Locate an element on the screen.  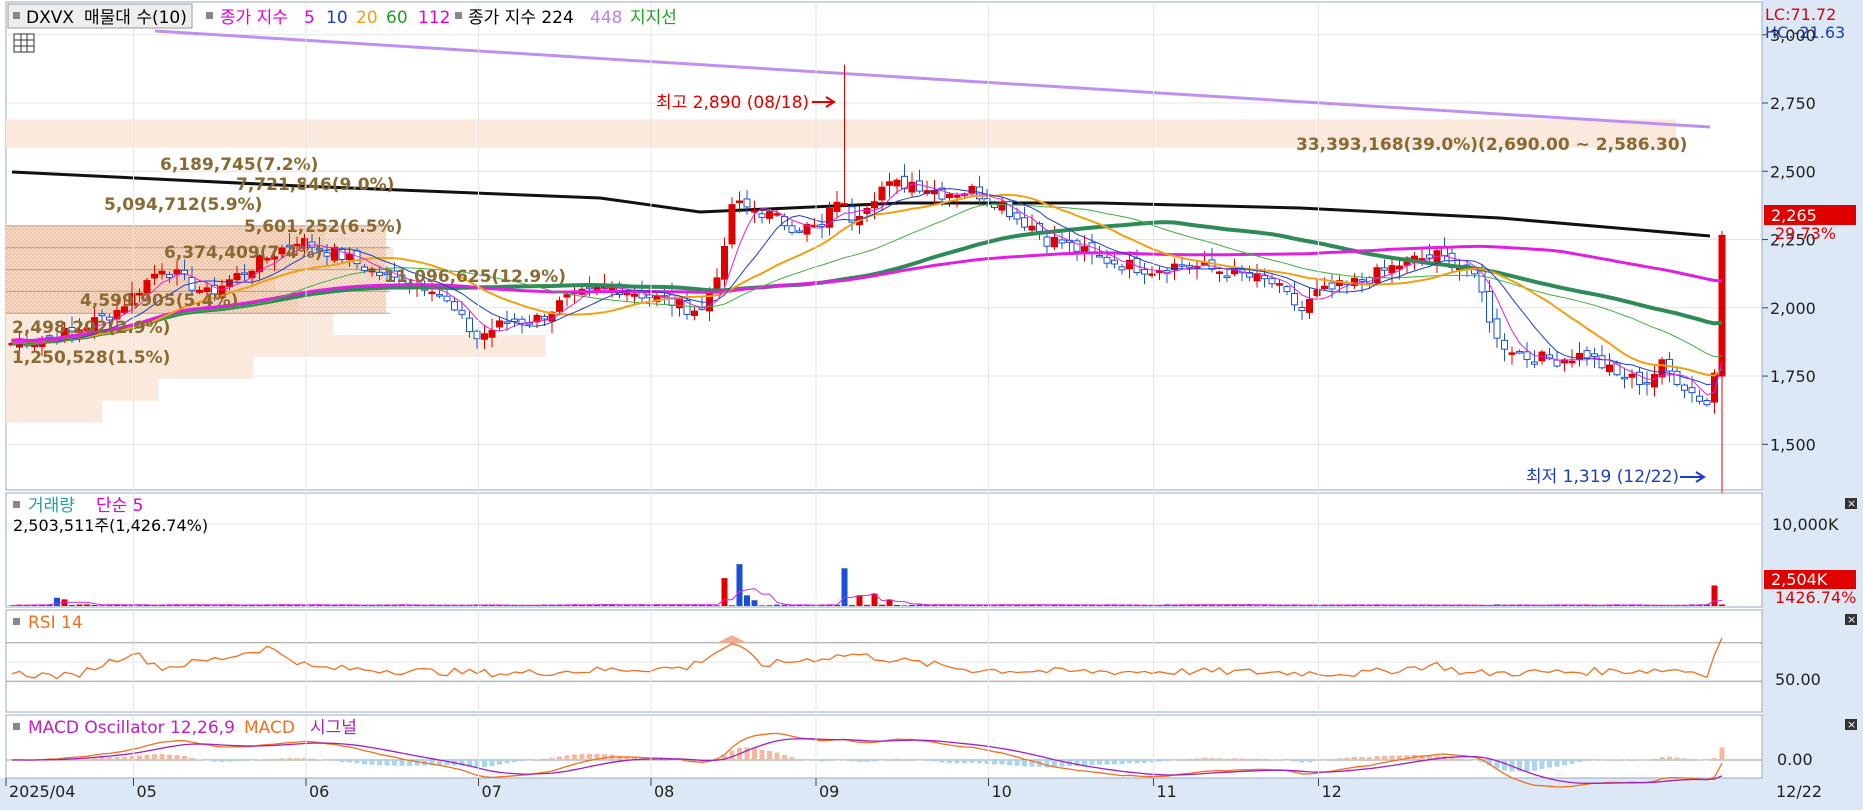
profile-label: 33,393,168(39.0%)(2,690.00 ~ 2,586.30) is located at coordinates (1491, 145).